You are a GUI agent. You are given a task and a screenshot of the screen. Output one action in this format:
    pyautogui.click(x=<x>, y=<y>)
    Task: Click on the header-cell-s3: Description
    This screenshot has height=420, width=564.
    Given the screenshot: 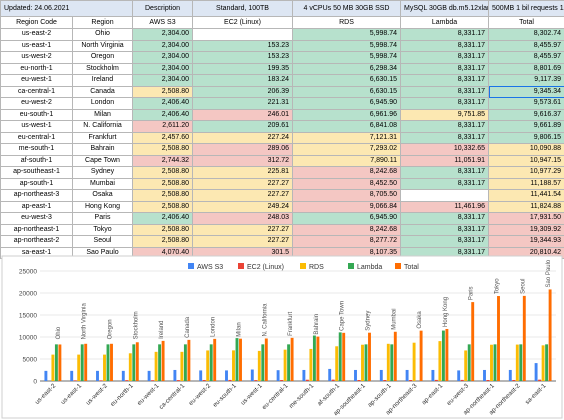 What is the action you would take?
    pyautogui.click(x=163, y=8)
    